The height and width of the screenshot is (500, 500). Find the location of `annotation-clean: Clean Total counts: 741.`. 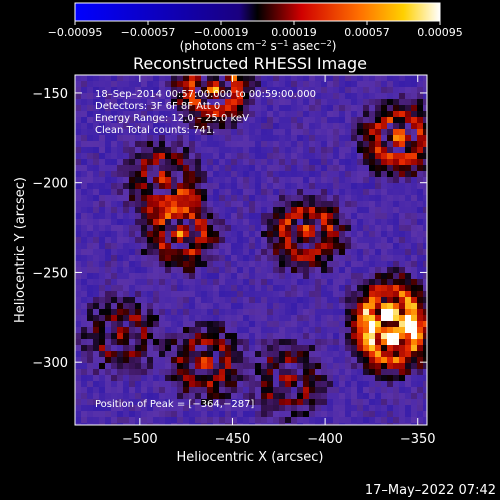

annotation-clean: Clean Total counts: 741. is located at coordinates (155, 130).